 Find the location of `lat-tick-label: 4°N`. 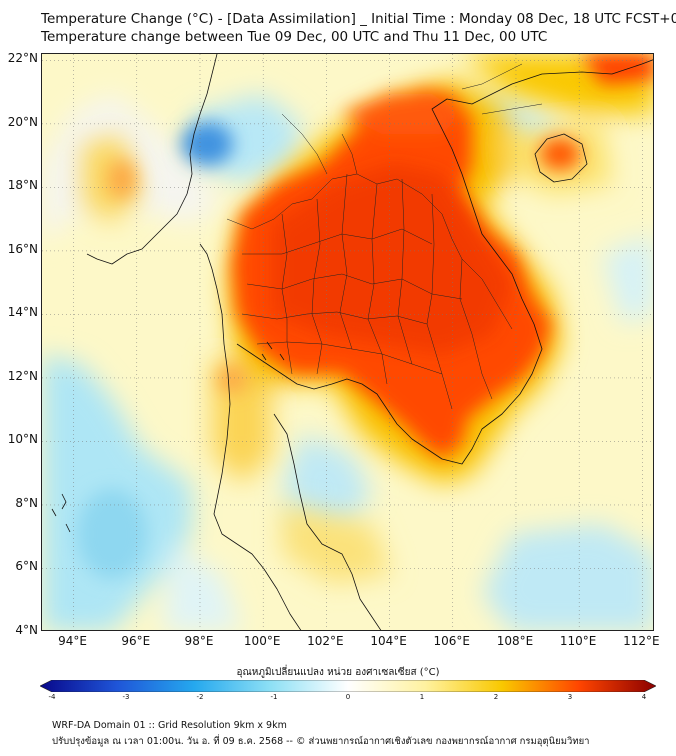

lat-tick-label: 4°N is located at coordinates (26, 630).